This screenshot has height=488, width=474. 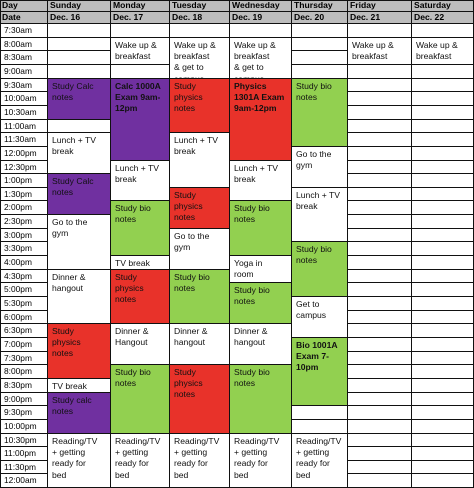 I want to click on header-row_day-label: Day, so click(x=24, y=6).